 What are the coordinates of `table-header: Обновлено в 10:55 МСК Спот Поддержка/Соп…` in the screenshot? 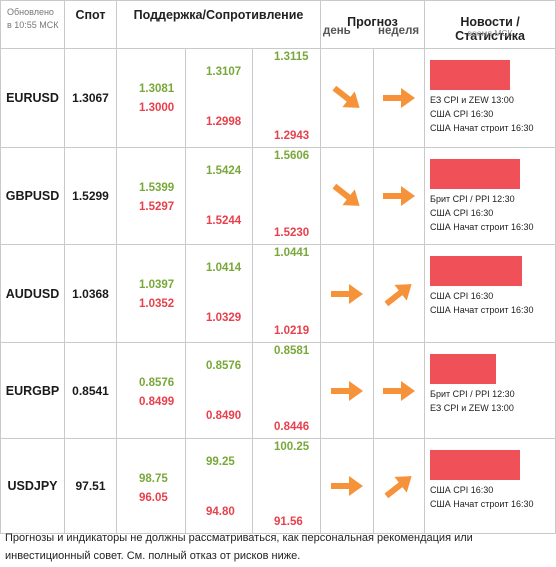 It's located at (278, 24).